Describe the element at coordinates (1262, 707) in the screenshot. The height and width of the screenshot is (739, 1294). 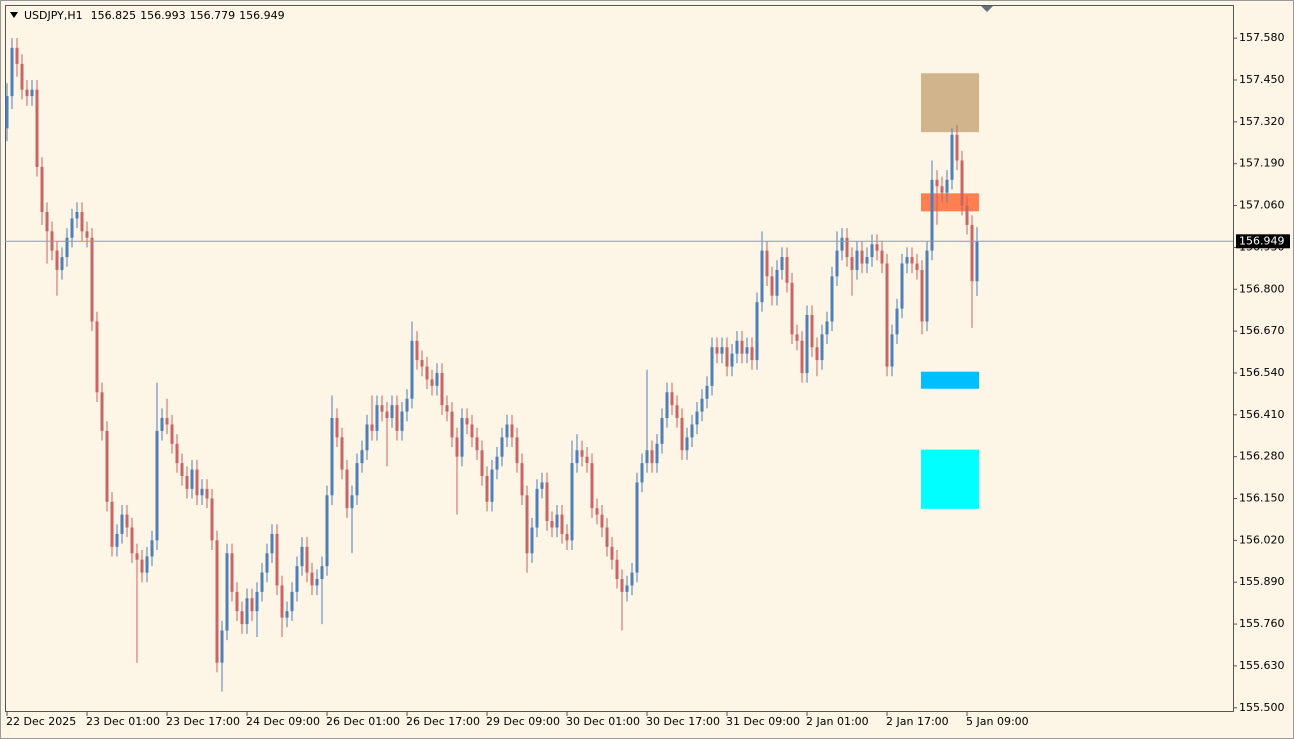
I see `y-tick-label: 155.500` at that location.